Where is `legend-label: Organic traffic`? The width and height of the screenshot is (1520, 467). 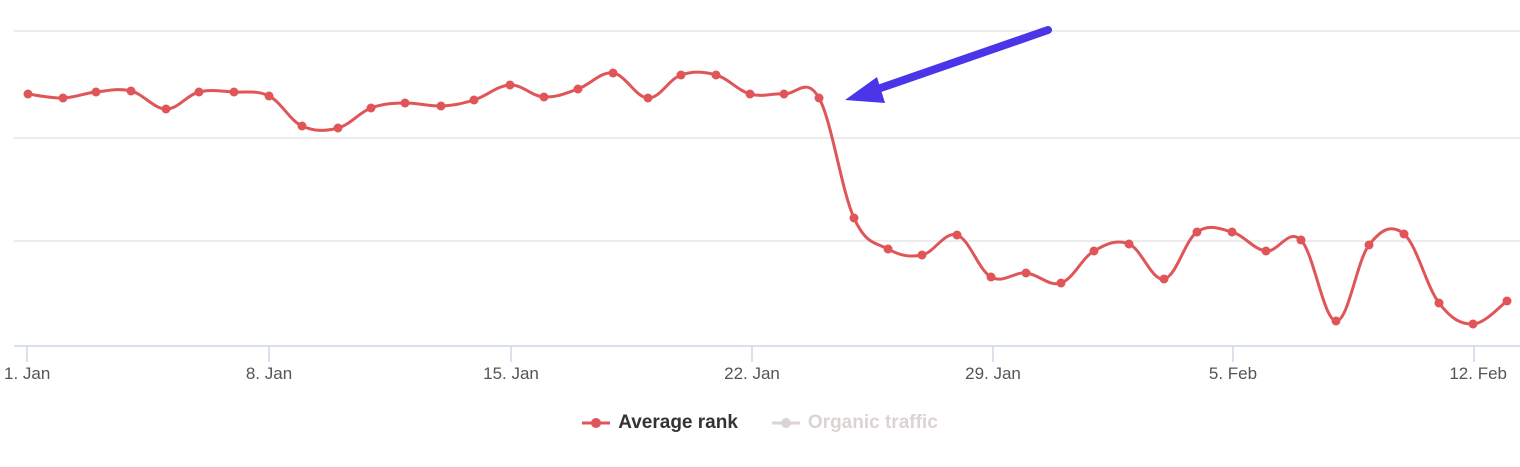 legend-label: Organic traffic is located at coordinates (872, 422).